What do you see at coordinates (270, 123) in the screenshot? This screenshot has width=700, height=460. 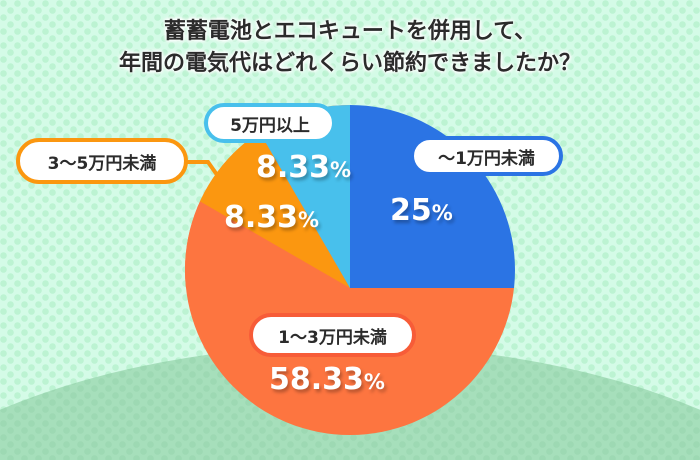 I see `label-over-50k: 5万円以上` at bounding box center [270, 123].